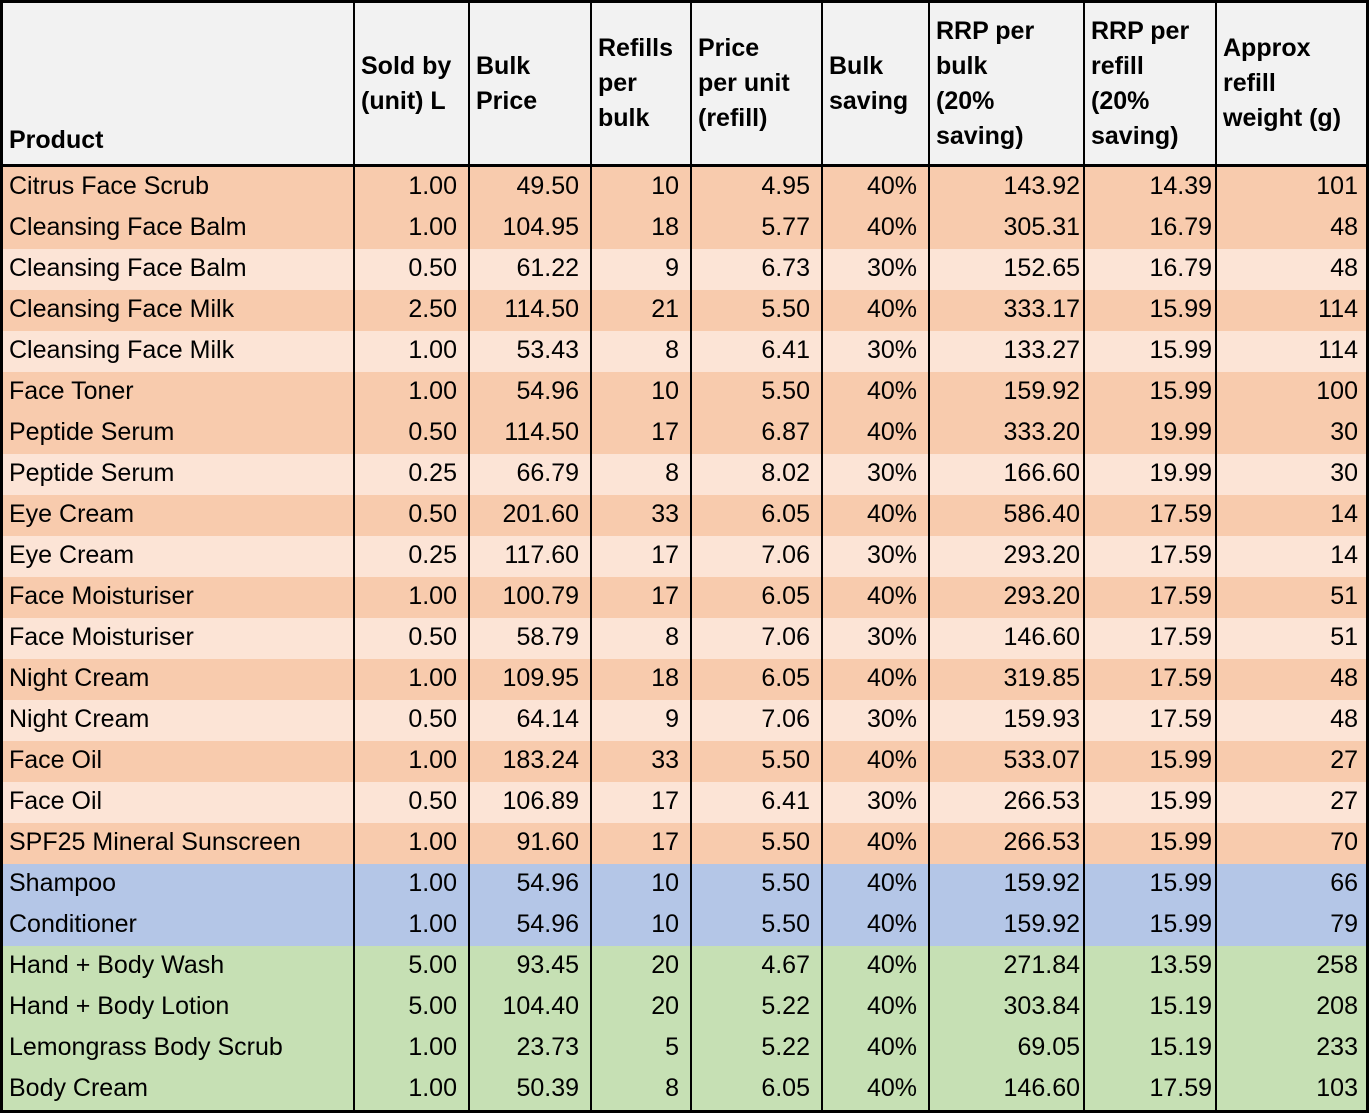 The image size is (1369, 1113). What do you see at coordinates (1151, 83) in the screenshot?
I see `column-header-rrp-per-refill: RRP per refill (20% saving)` at bounding box center [1151, 83].